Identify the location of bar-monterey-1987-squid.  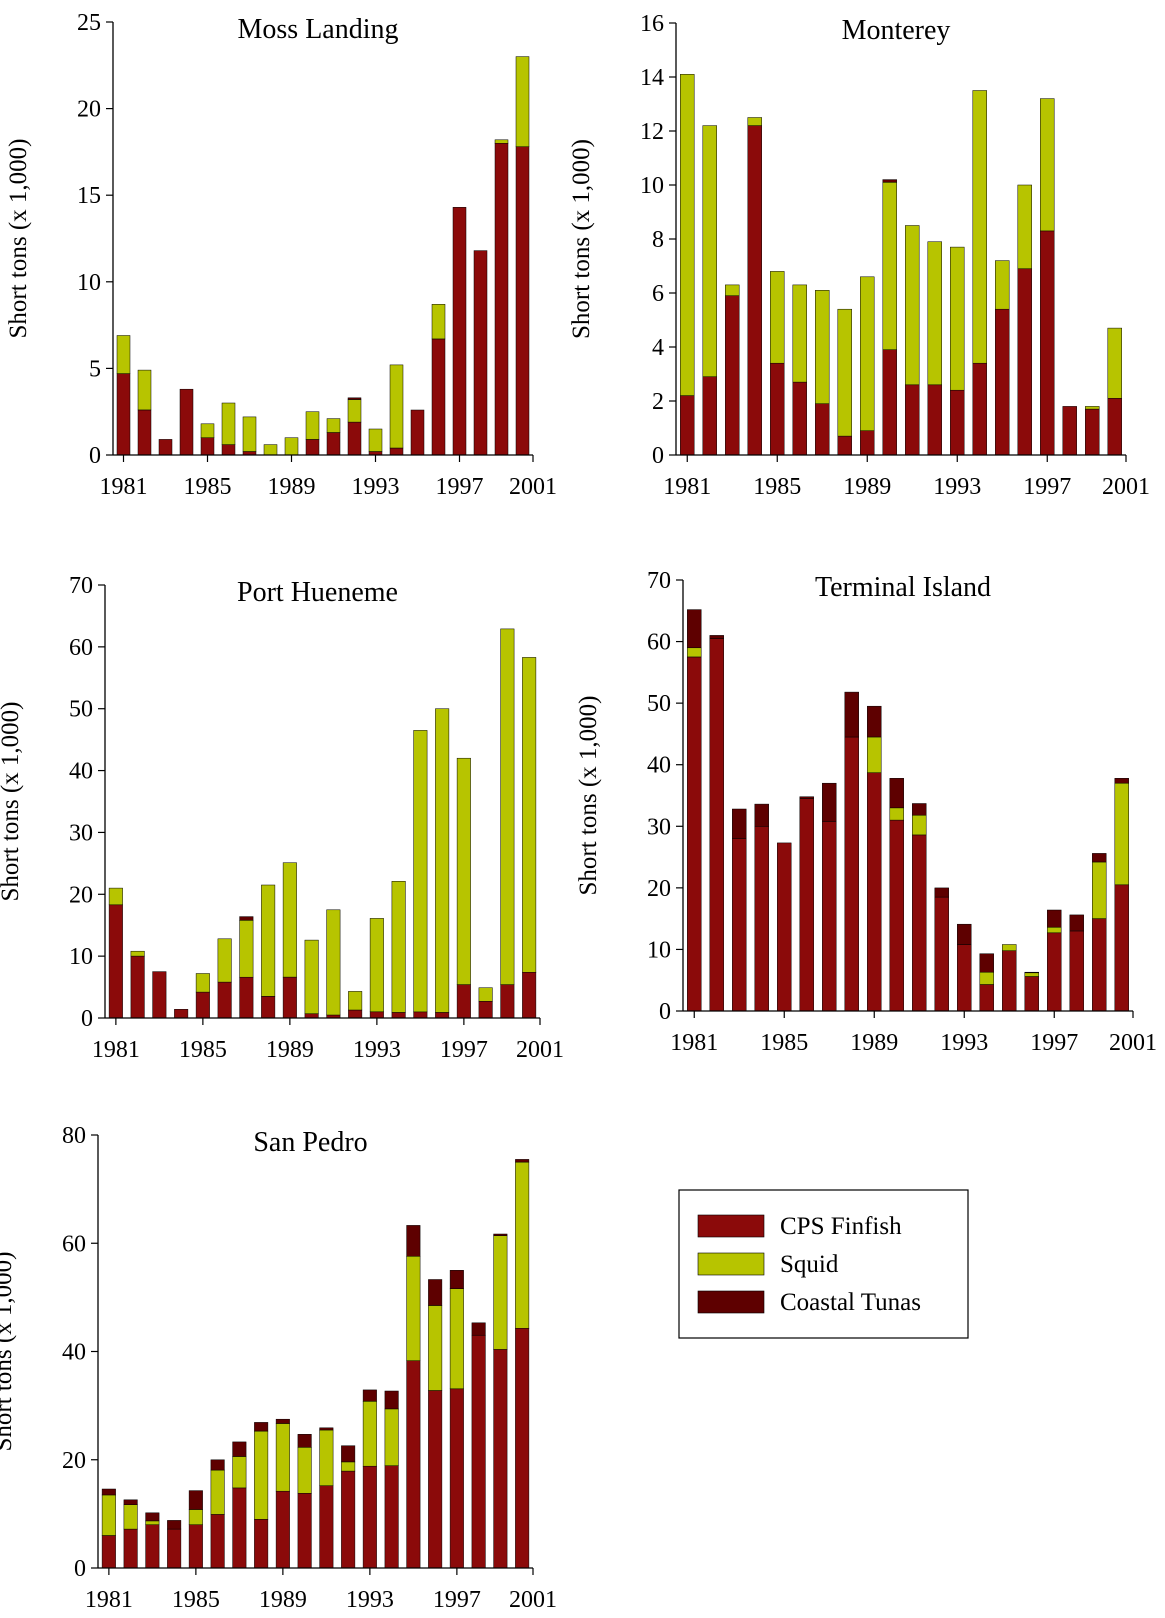
(822, 347).